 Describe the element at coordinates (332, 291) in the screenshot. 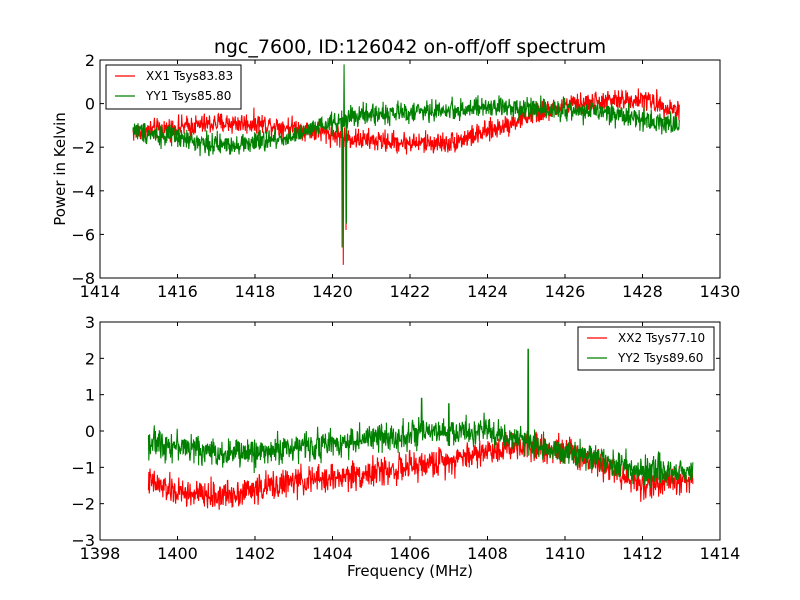

I see `x-tick-label: 1420` at that location.